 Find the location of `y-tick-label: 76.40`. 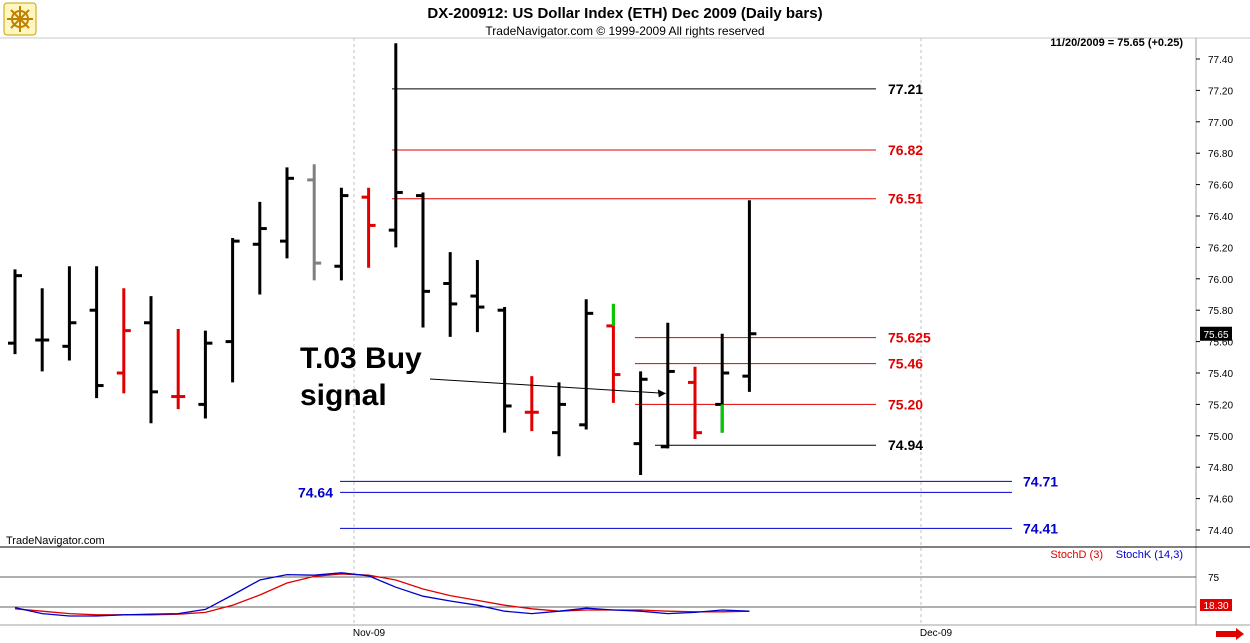

y-tick-label: 76.40 is located at coordinates (1220, 217).